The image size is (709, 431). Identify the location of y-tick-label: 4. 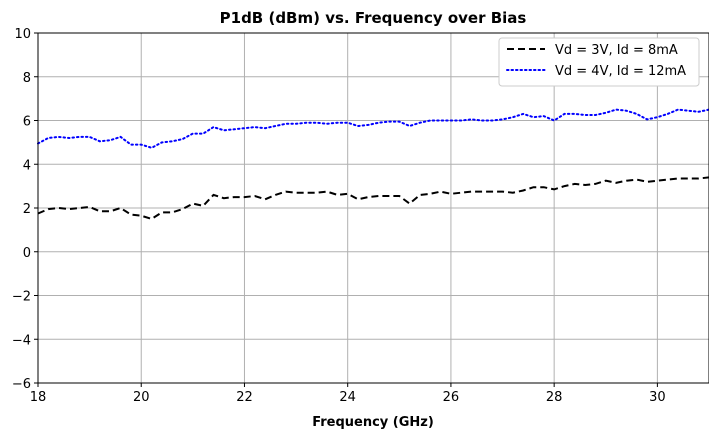
(27, 165).